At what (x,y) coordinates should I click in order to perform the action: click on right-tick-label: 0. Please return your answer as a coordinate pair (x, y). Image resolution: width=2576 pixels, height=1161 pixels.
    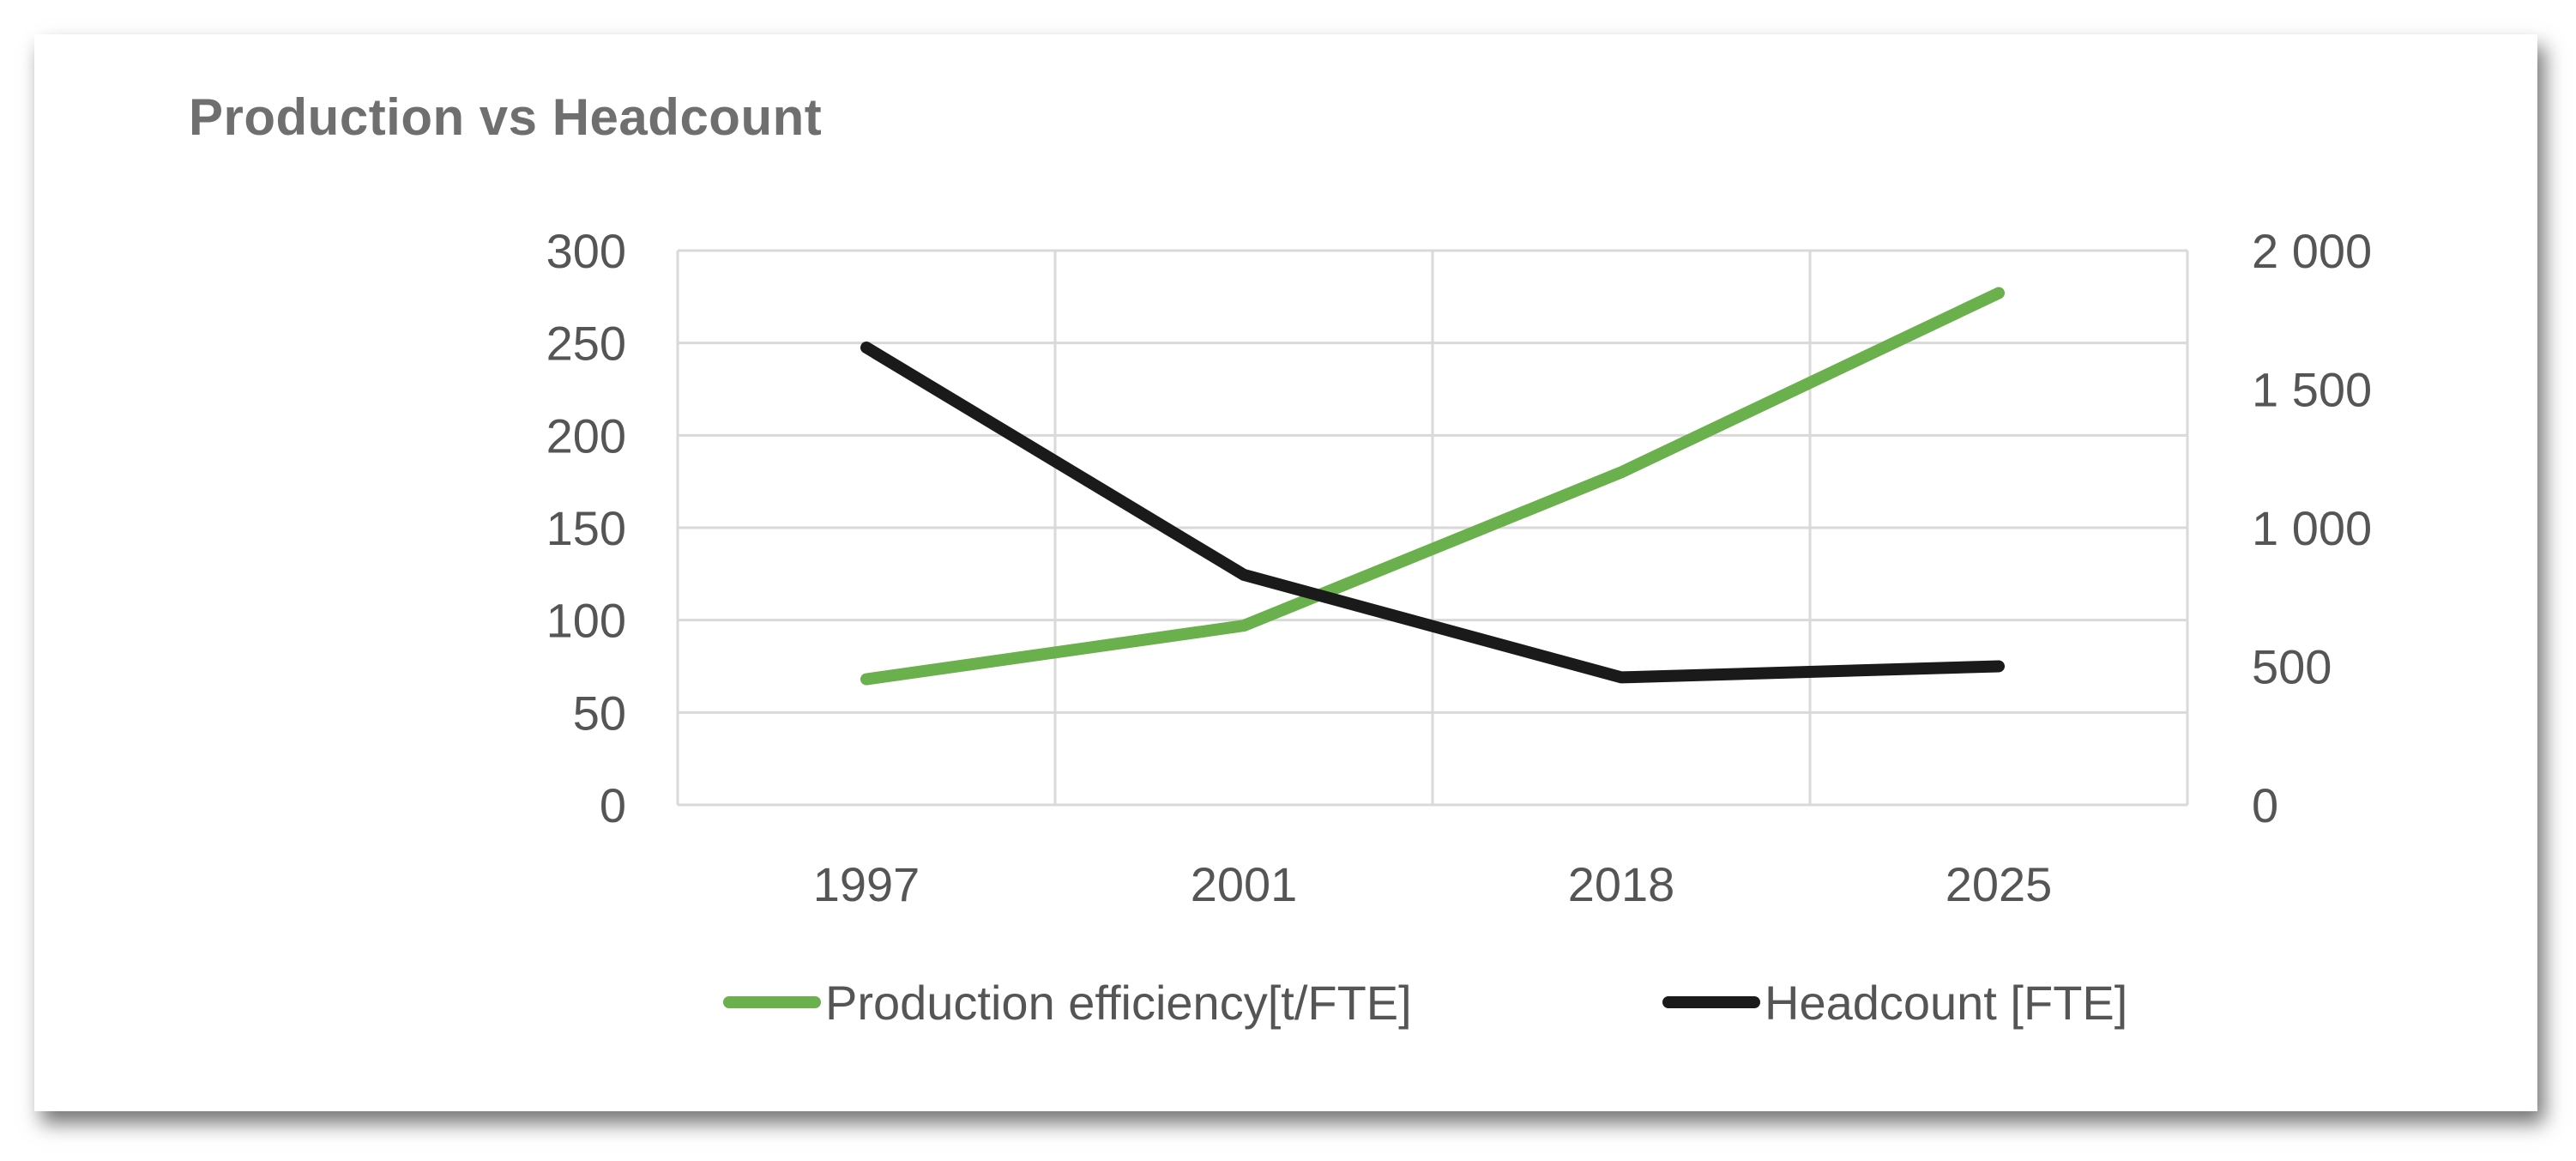
    Looking at the image, I should click on (2265, 805).